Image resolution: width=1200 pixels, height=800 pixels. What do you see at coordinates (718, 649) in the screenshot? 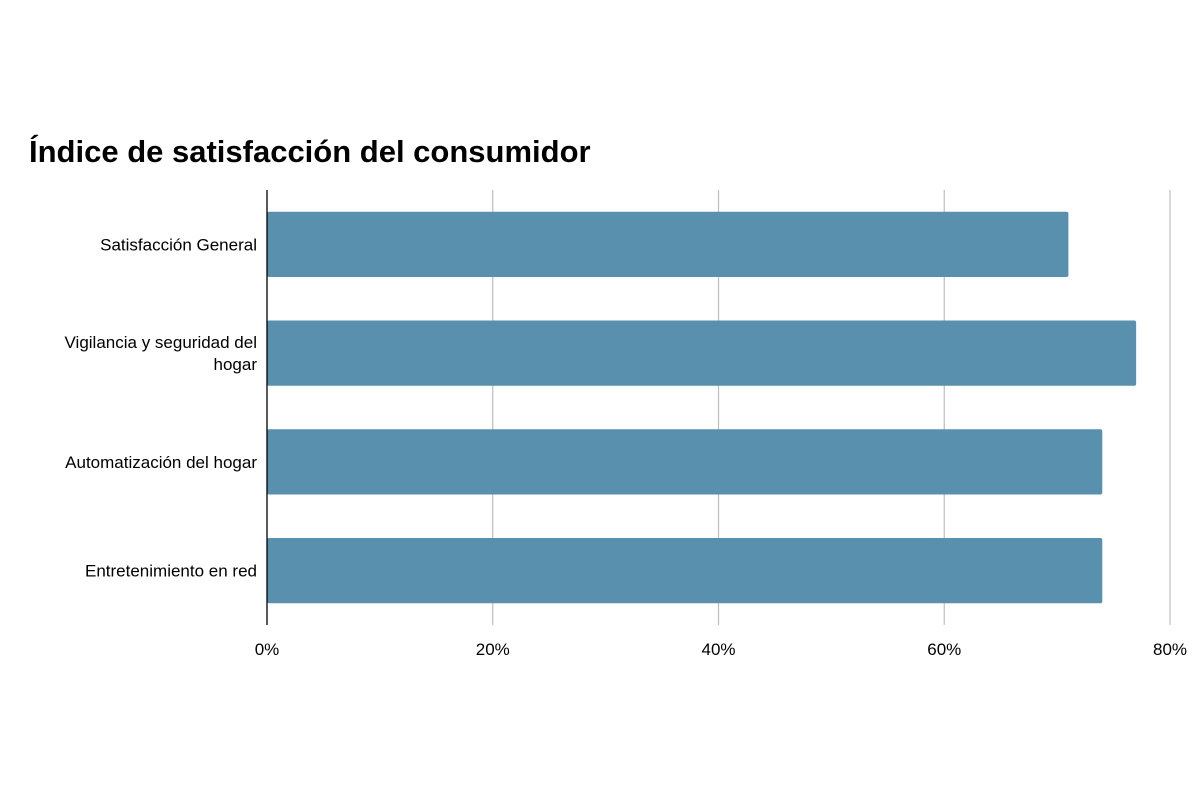
I see `x-tick-label: 40%` at bounding box center [718, 649].